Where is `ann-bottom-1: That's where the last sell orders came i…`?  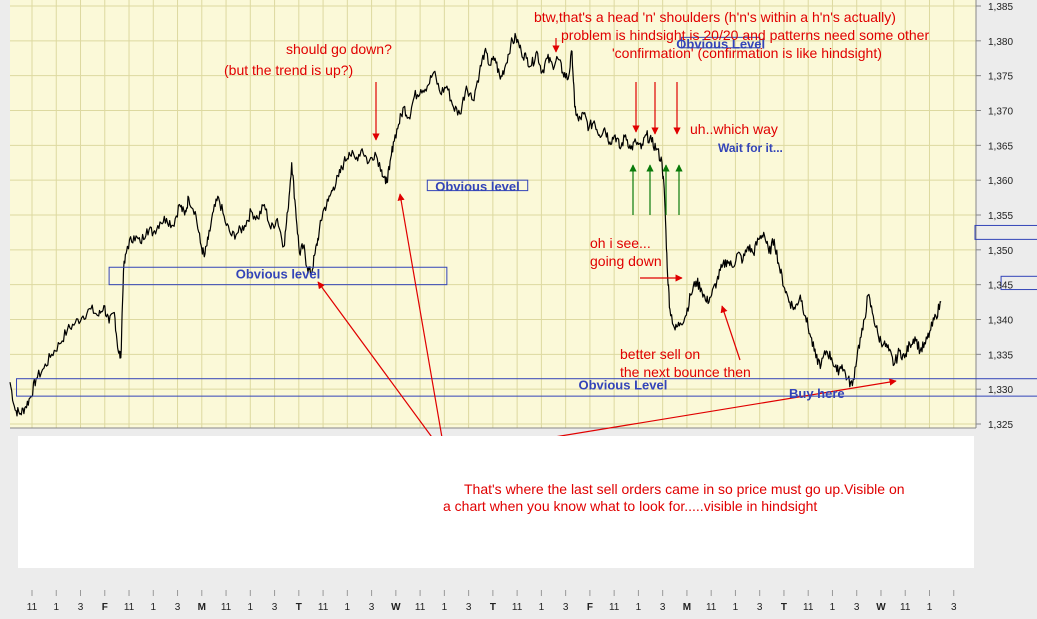 ann-bottom-1: That's where the last sell orders came i… is located at coordinates (684, 489).